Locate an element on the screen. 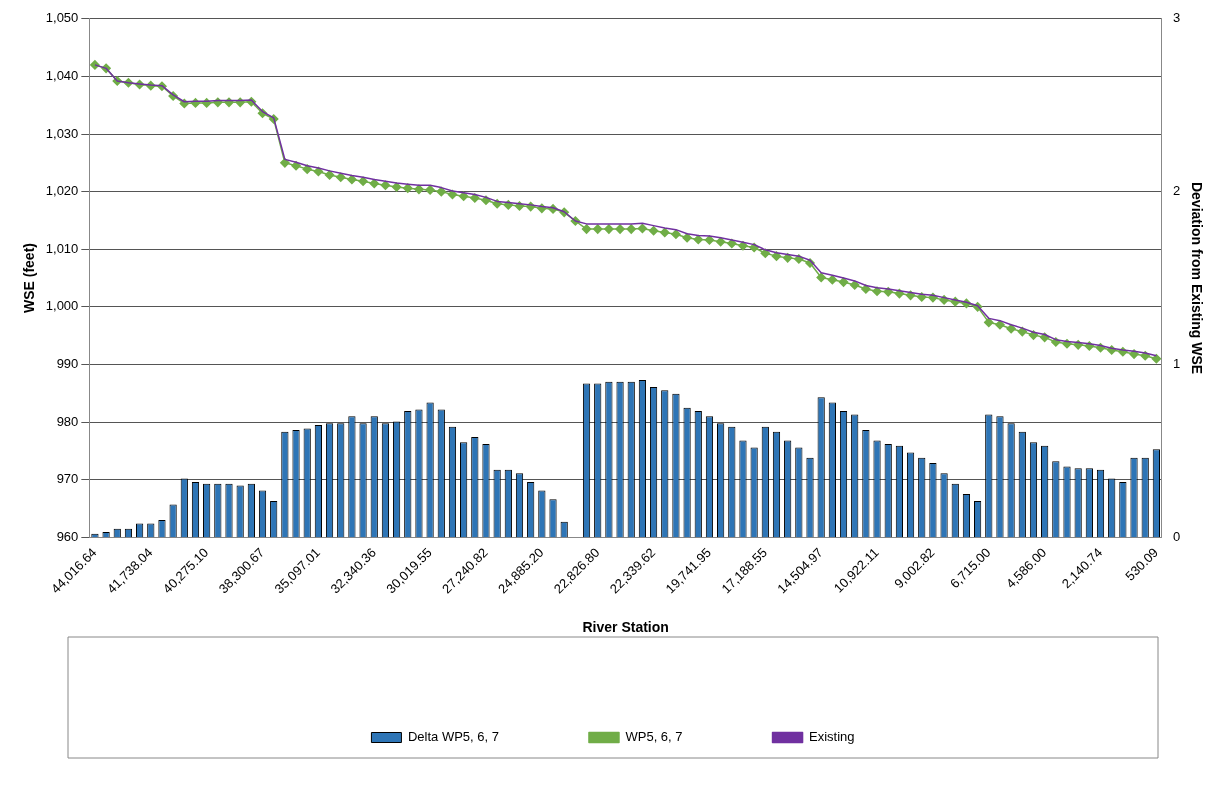  y-axis-title: WSE (feet) is located at coordinates (29, 278).